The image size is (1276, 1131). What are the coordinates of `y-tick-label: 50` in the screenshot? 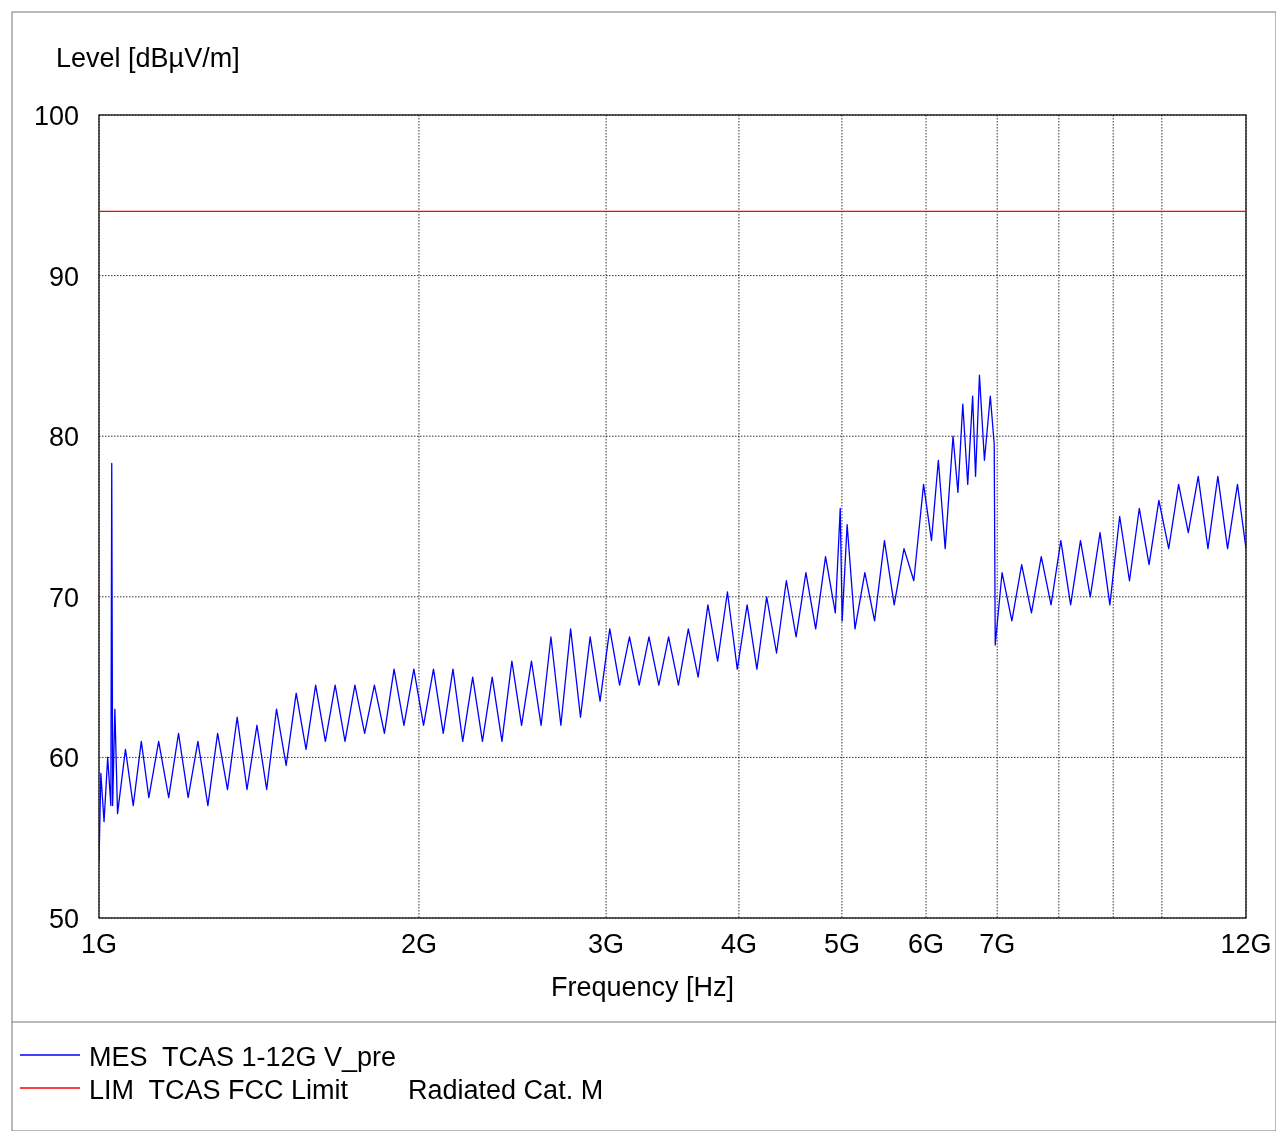 It's located at (63, 919).